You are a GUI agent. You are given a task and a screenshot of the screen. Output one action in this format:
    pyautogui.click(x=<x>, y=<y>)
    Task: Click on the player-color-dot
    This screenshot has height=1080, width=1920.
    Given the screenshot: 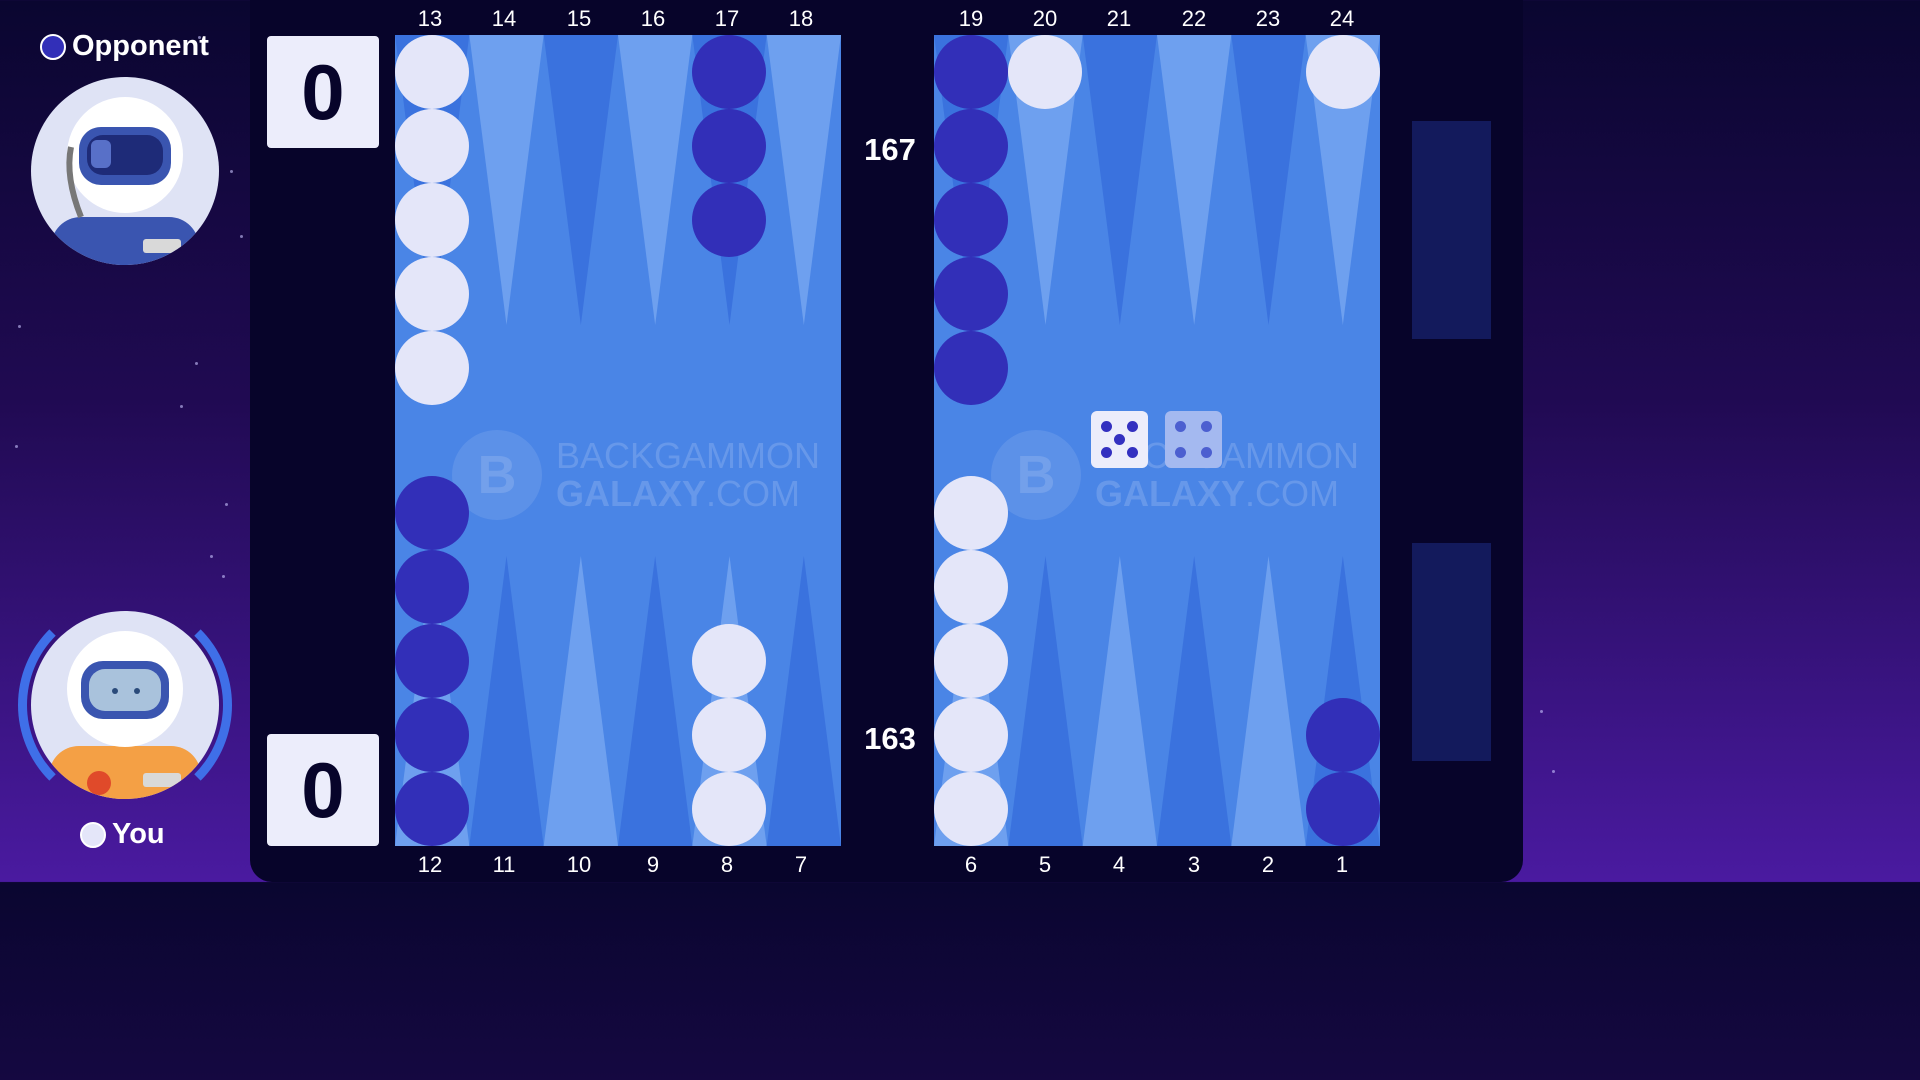 What is the action you would take?
    pyautogui.click(x=93, y=834)
    